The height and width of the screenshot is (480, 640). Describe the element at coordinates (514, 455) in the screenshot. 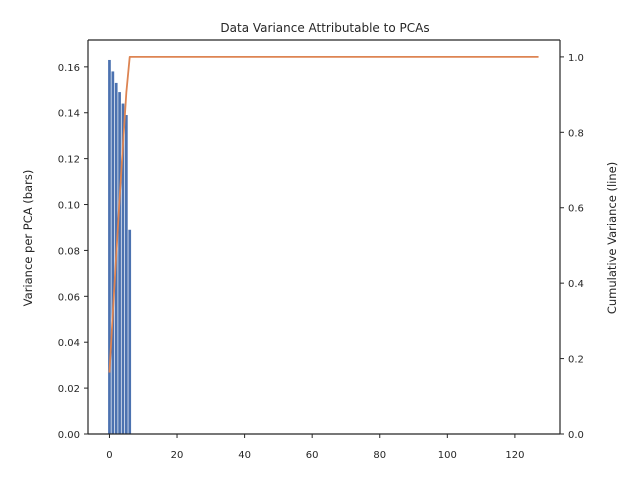

I see `x-tick-label: 120` at that location.